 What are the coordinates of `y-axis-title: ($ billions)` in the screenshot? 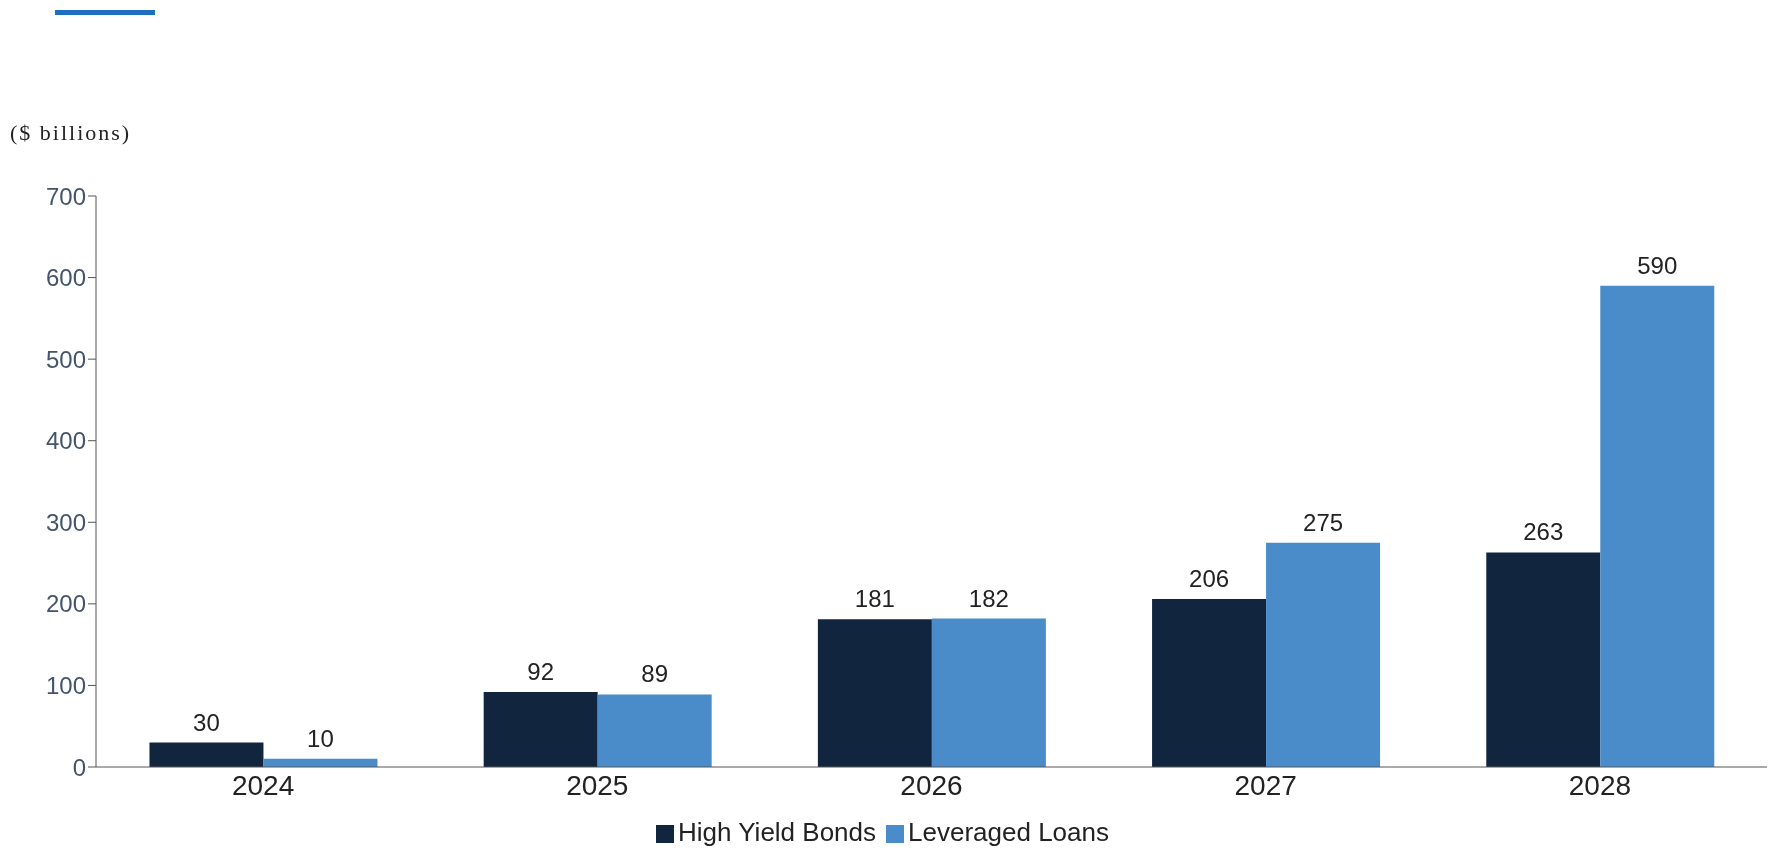 It's located at (71, 133).